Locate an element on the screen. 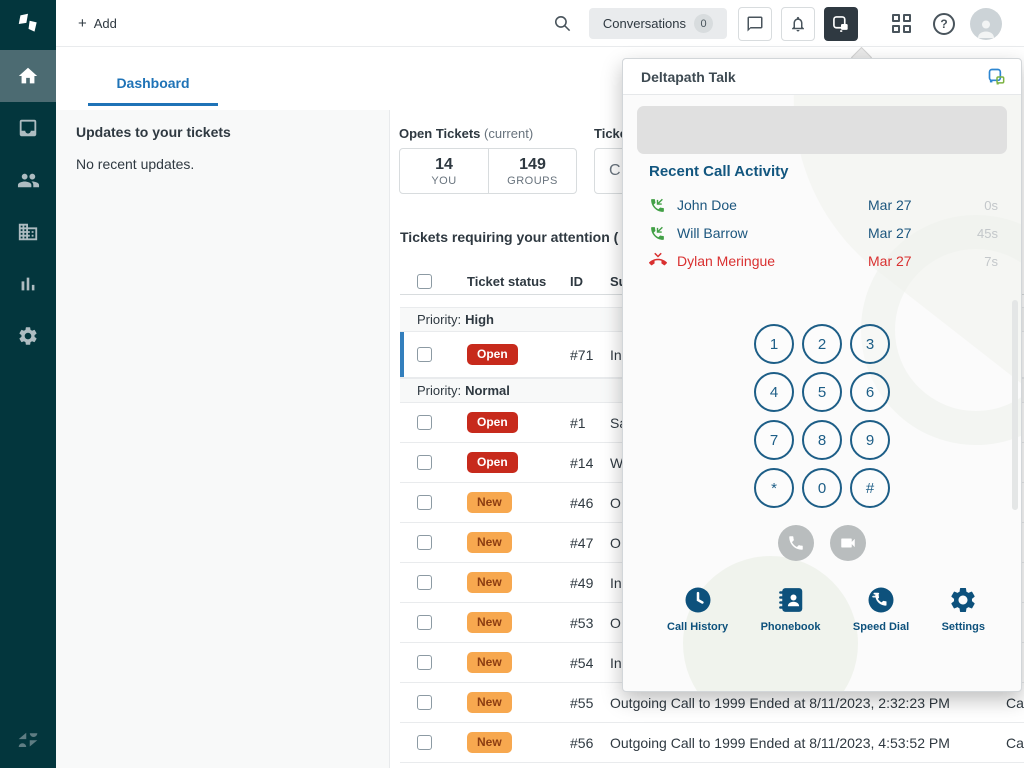  dialpad-key-0: 0 is located at coordinates (822, 488).